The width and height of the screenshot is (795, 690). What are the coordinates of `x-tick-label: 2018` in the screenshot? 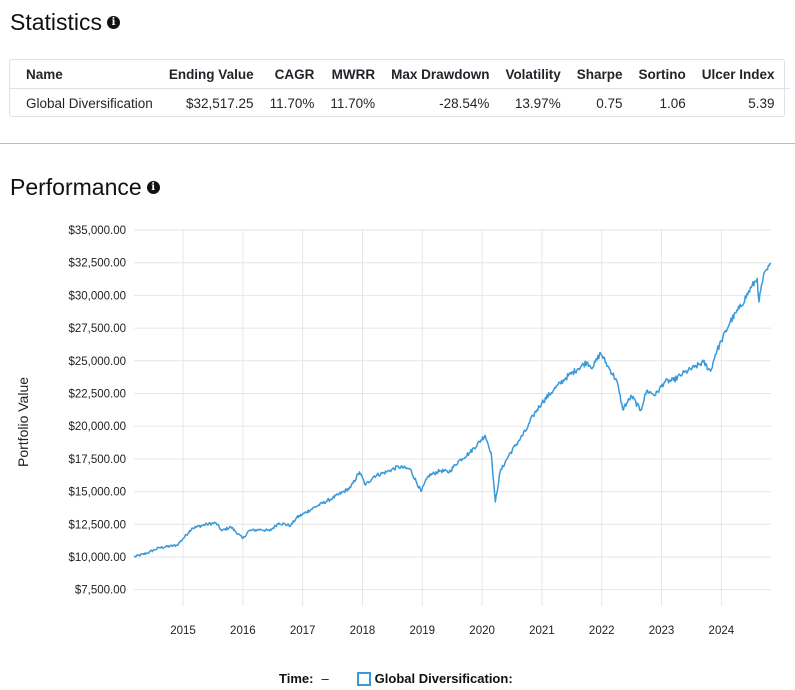 It's located at (363, 631).